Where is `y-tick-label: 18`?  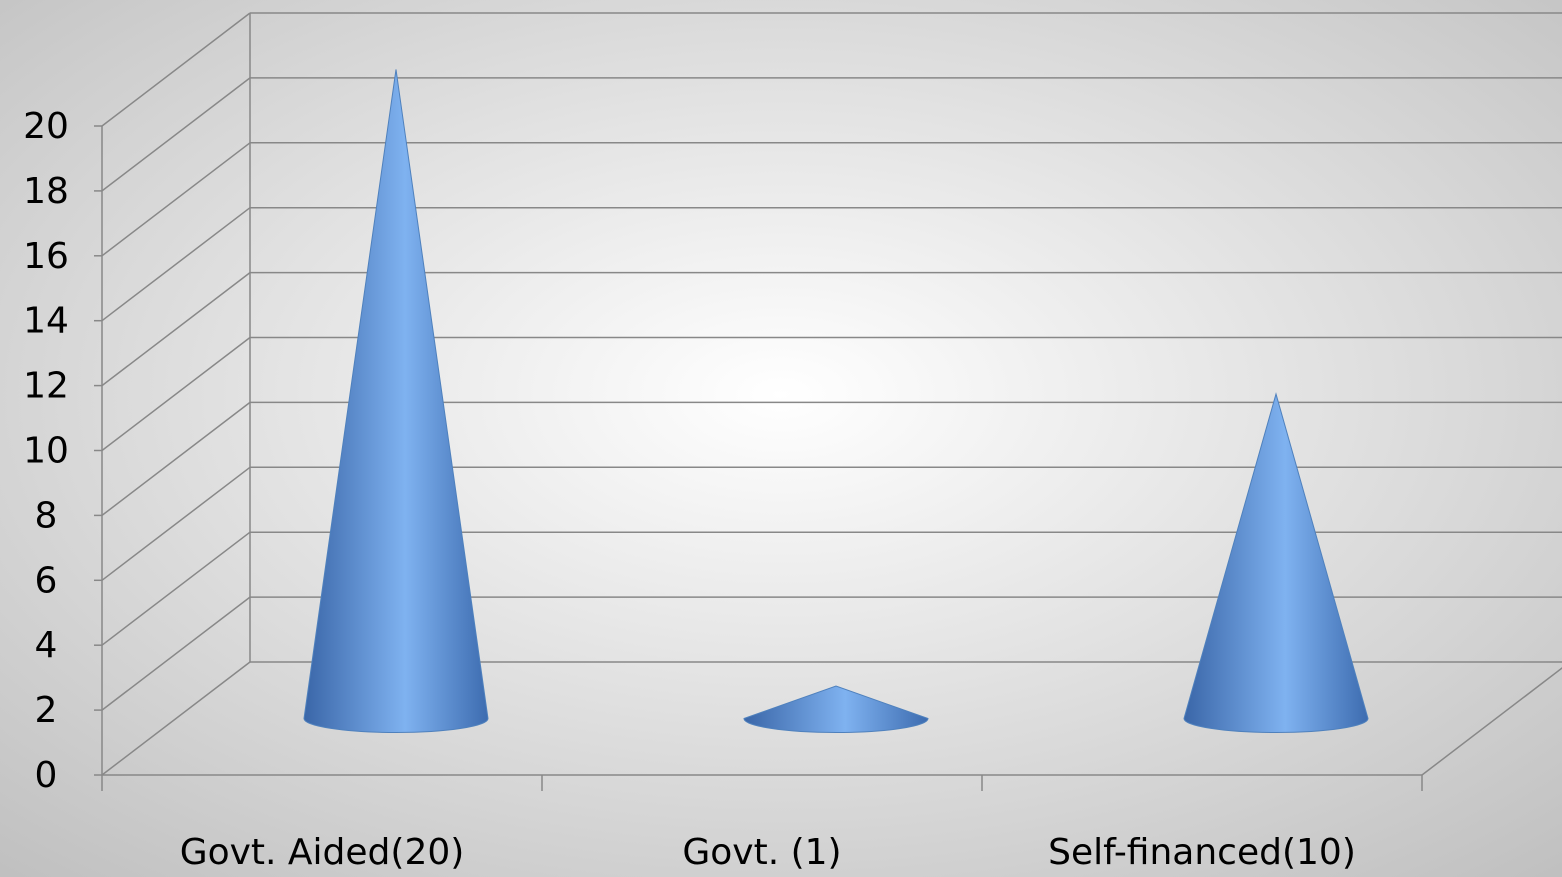 y-tick-label: 18 is located at coordinates (46, 191).